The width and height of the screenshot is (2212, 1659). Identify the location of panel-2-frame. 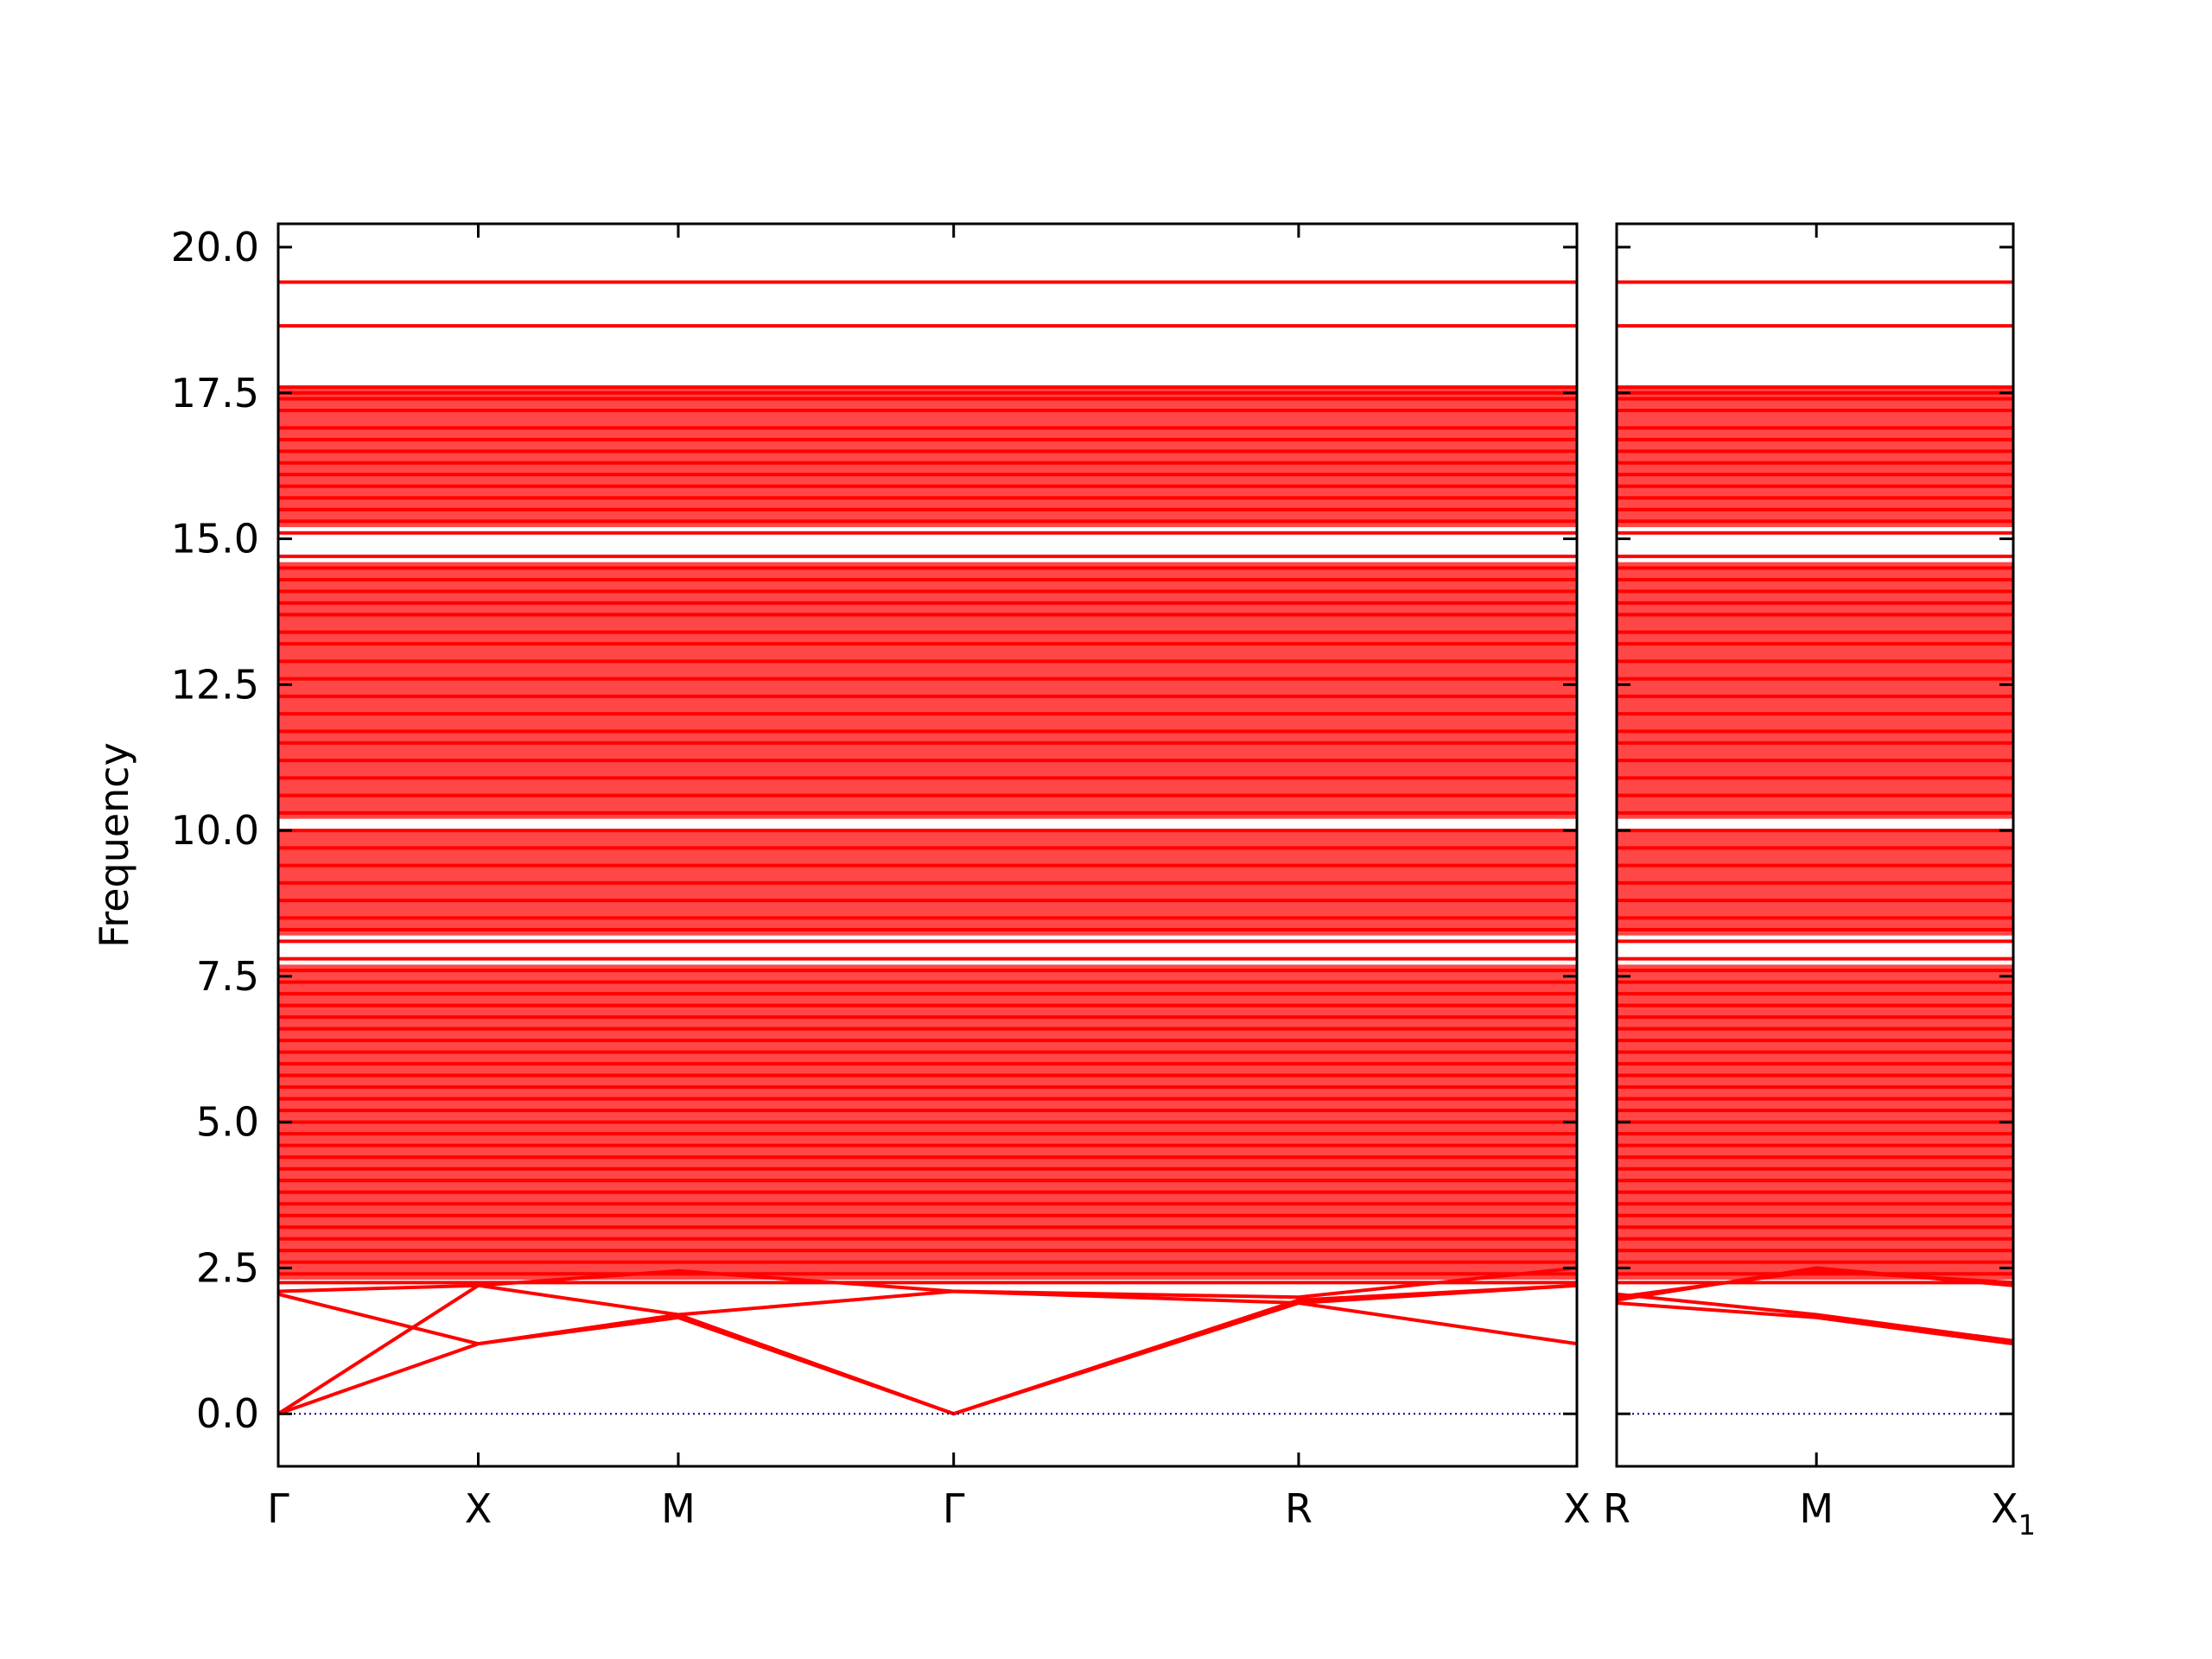
(1815, 845).